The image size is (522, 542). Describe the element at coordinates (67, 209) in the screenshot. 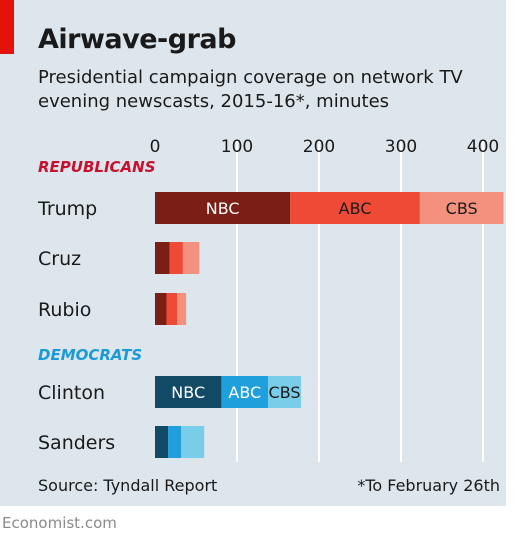

I see `row-label-trump: Trump` at that location.